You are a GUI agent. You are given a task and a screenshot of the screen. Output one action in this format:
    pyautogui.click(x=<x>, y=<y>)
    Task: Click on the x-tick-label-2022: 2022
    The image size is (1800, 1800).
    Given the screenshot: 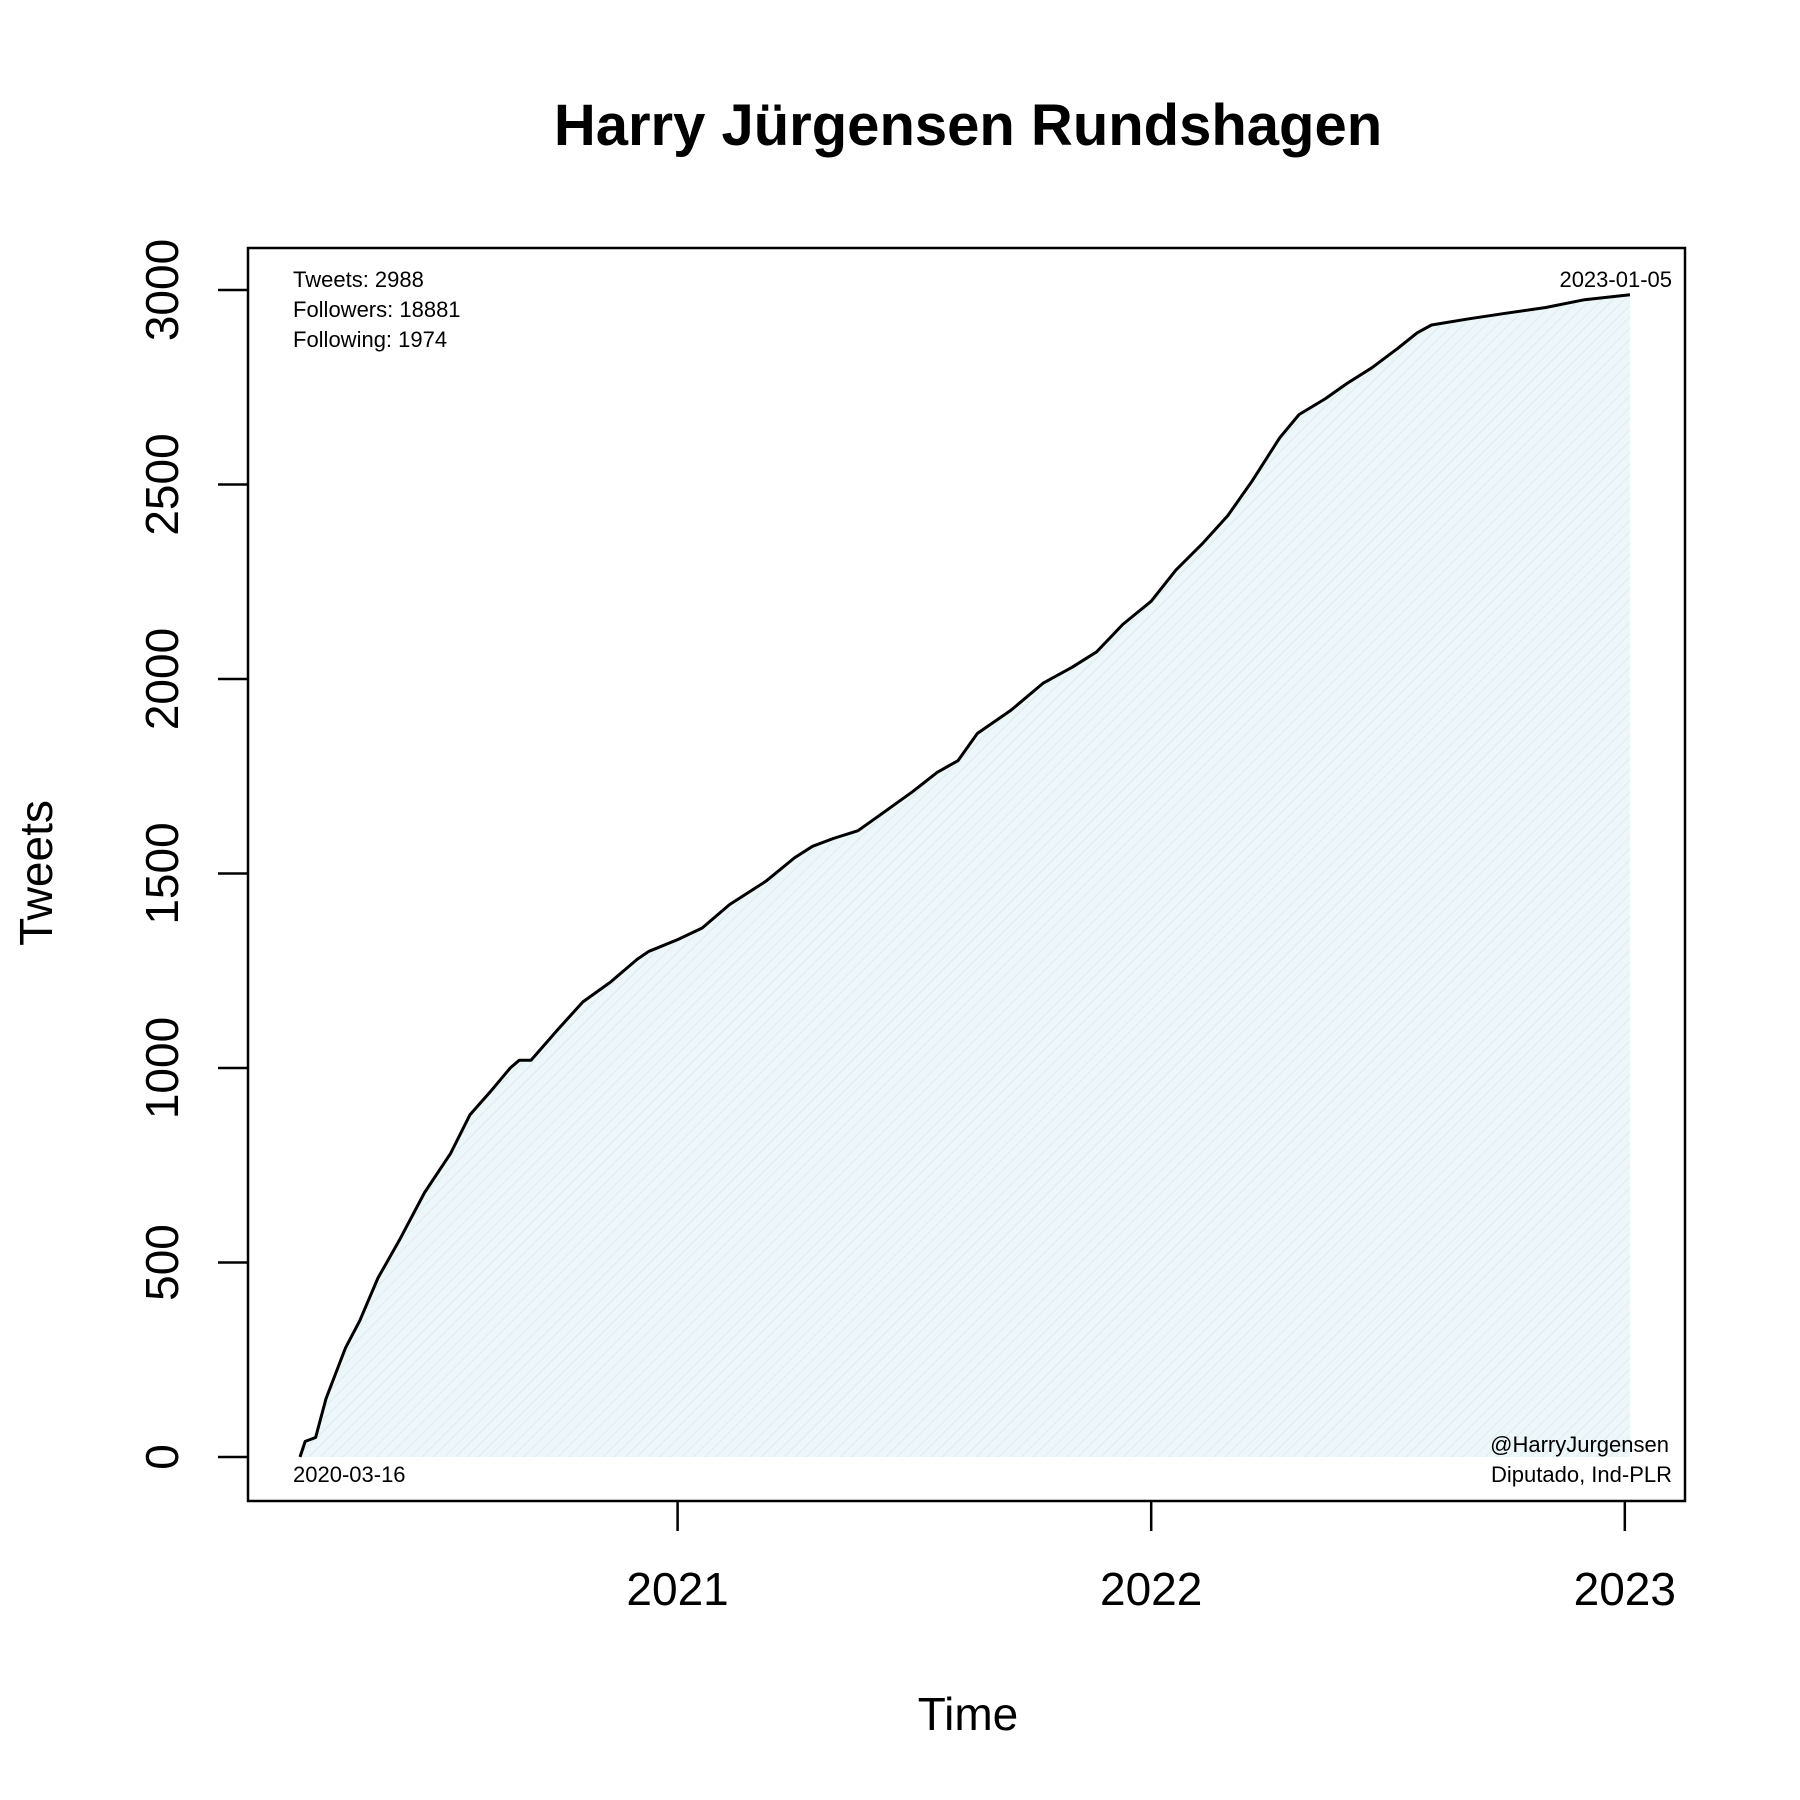 What is the action you would take?
    pyautogui.click(x=1151, y=1589)
    